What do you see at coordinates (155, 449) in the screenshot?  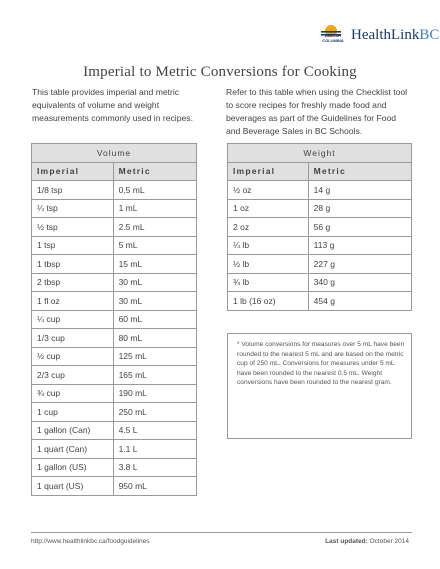 I see `volume-table-metric-cell: 1.1 L` at bounding box center [155, 449].